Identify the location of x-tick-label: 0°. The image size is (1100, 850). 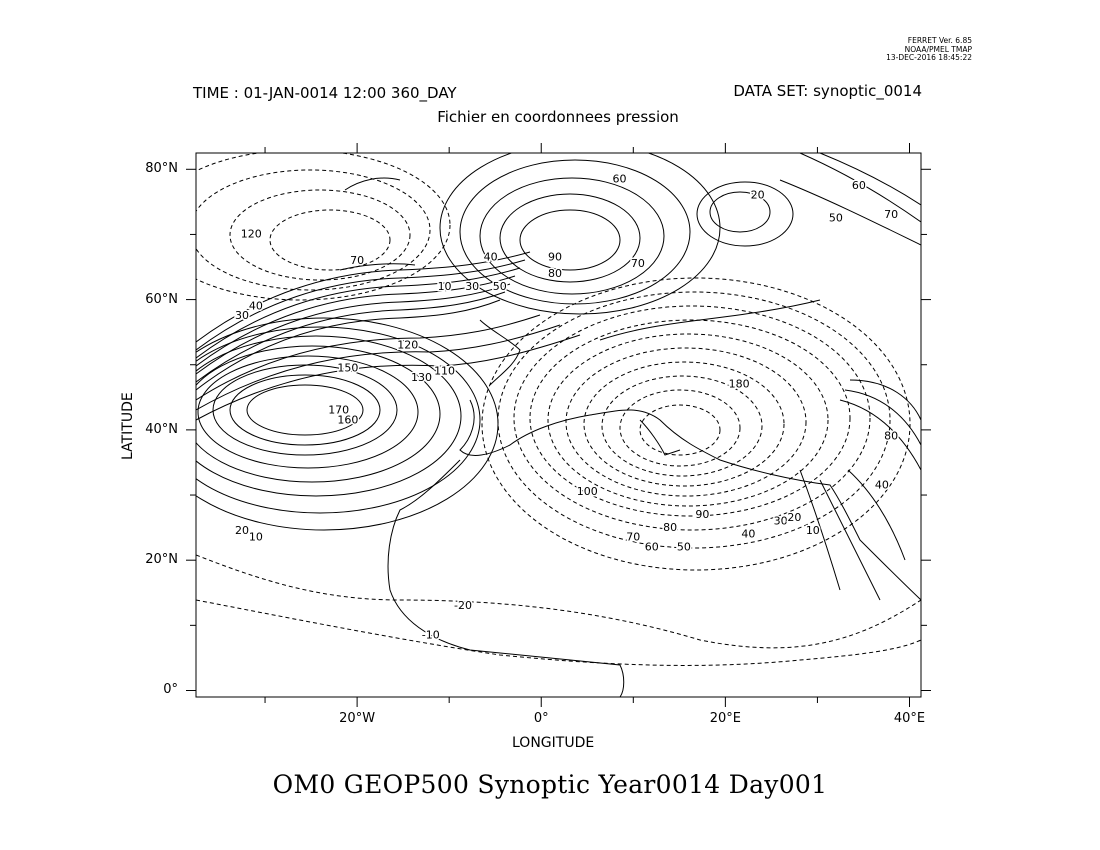
(541, 718).